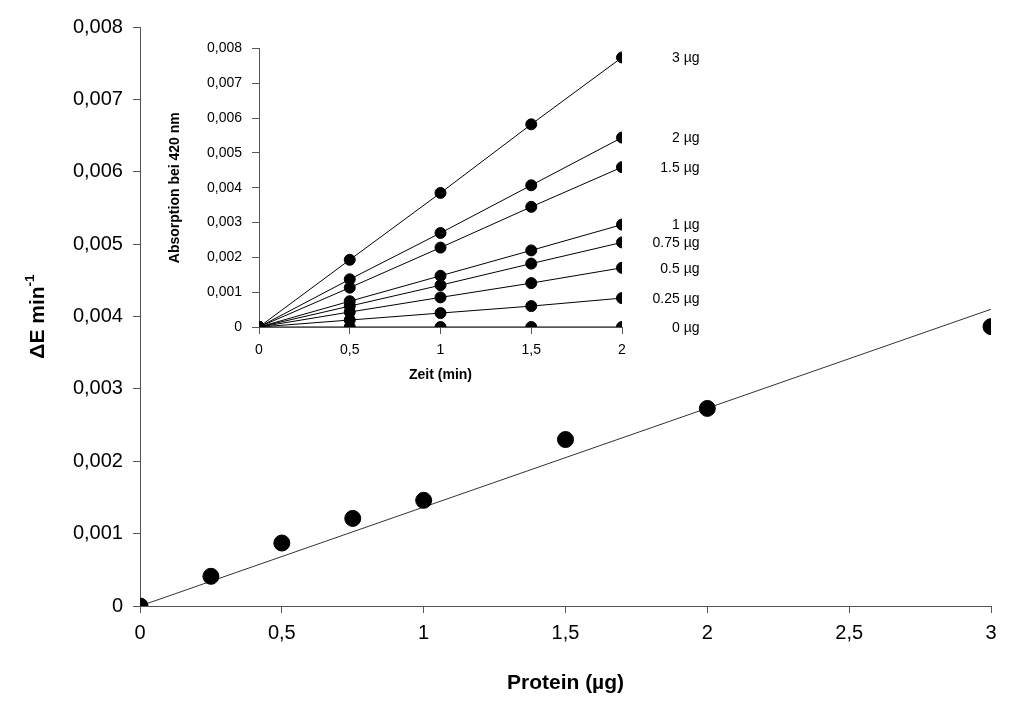  I want to click on y-axis-title: ΔE min-1, so click(35, 316).